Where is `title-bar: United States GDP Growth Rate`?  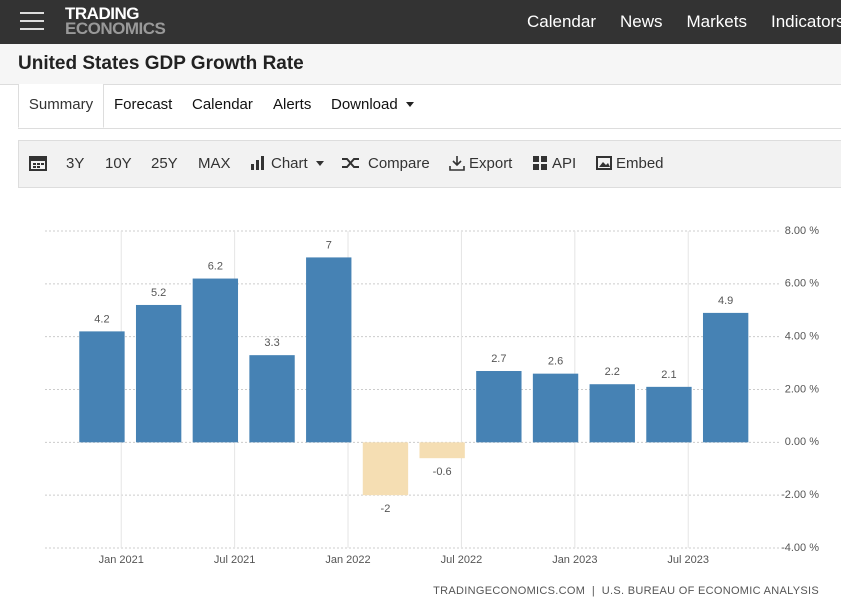 title-bar: United States GDP Growth Rate is located at coordinates (420, 64).